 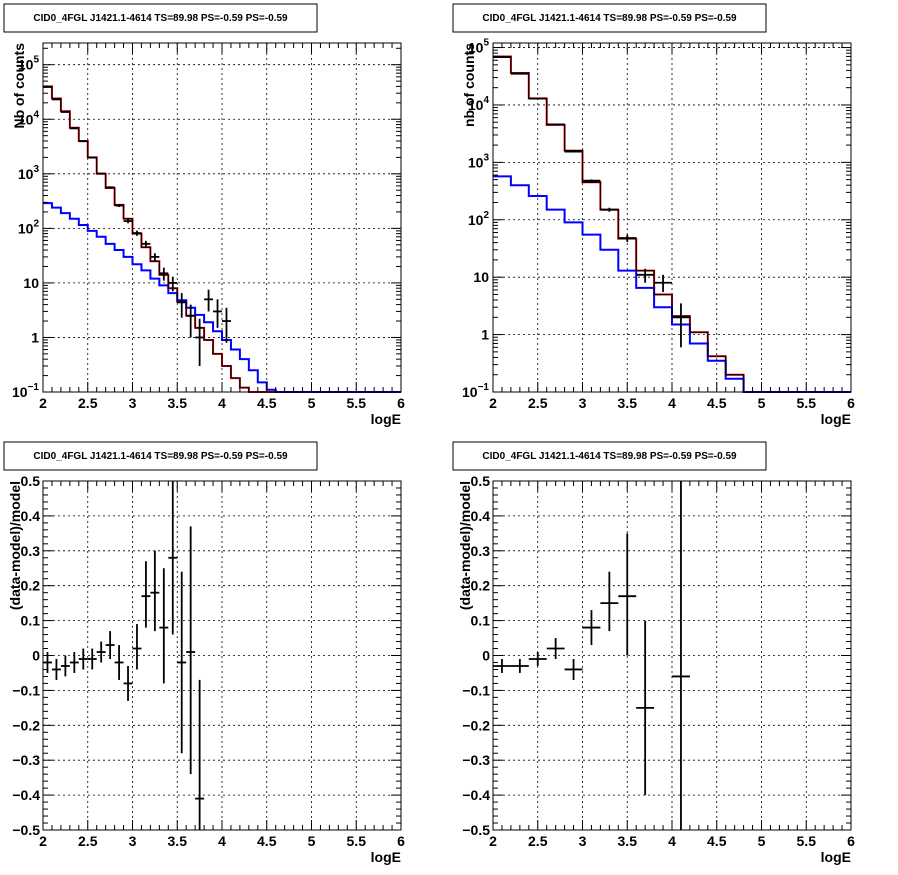 I want to click on y-axis-label: nb of counts, so click(x=469, y=85).